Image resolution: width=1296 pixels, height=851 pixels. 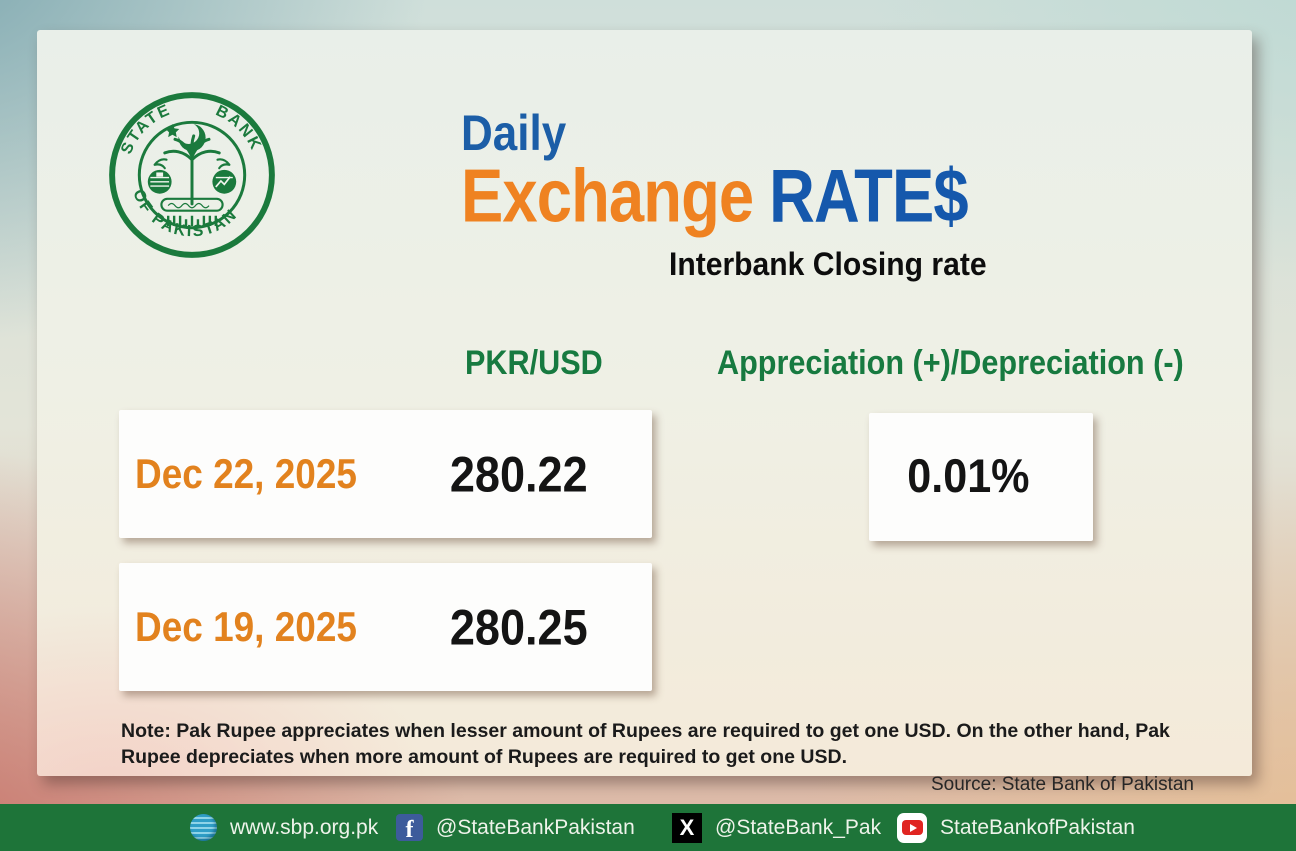 I want to click on sbp-logo: STATE BANK OF PAKISTAN, so click(x=192, y=175).